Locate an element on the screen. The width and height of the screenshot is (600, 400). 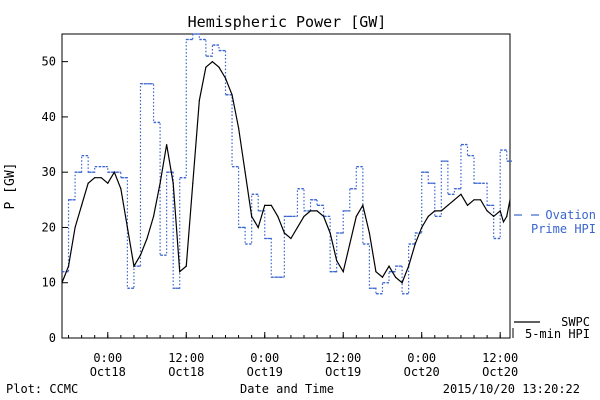
legend-ovation-label: Ovation is located at coordinates (570, 215).